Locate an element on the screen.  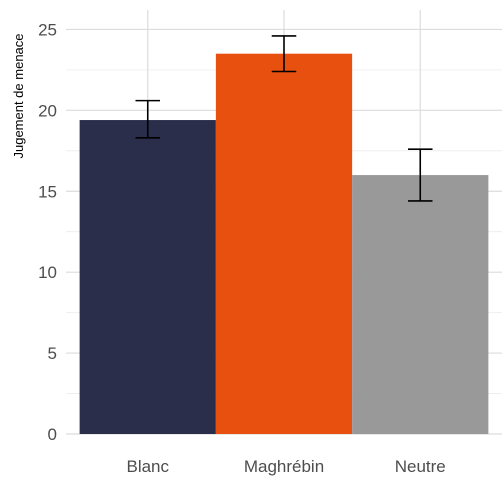
x-axis: Blanc Maghrébin Neutre is located at coordinates (285, 466).